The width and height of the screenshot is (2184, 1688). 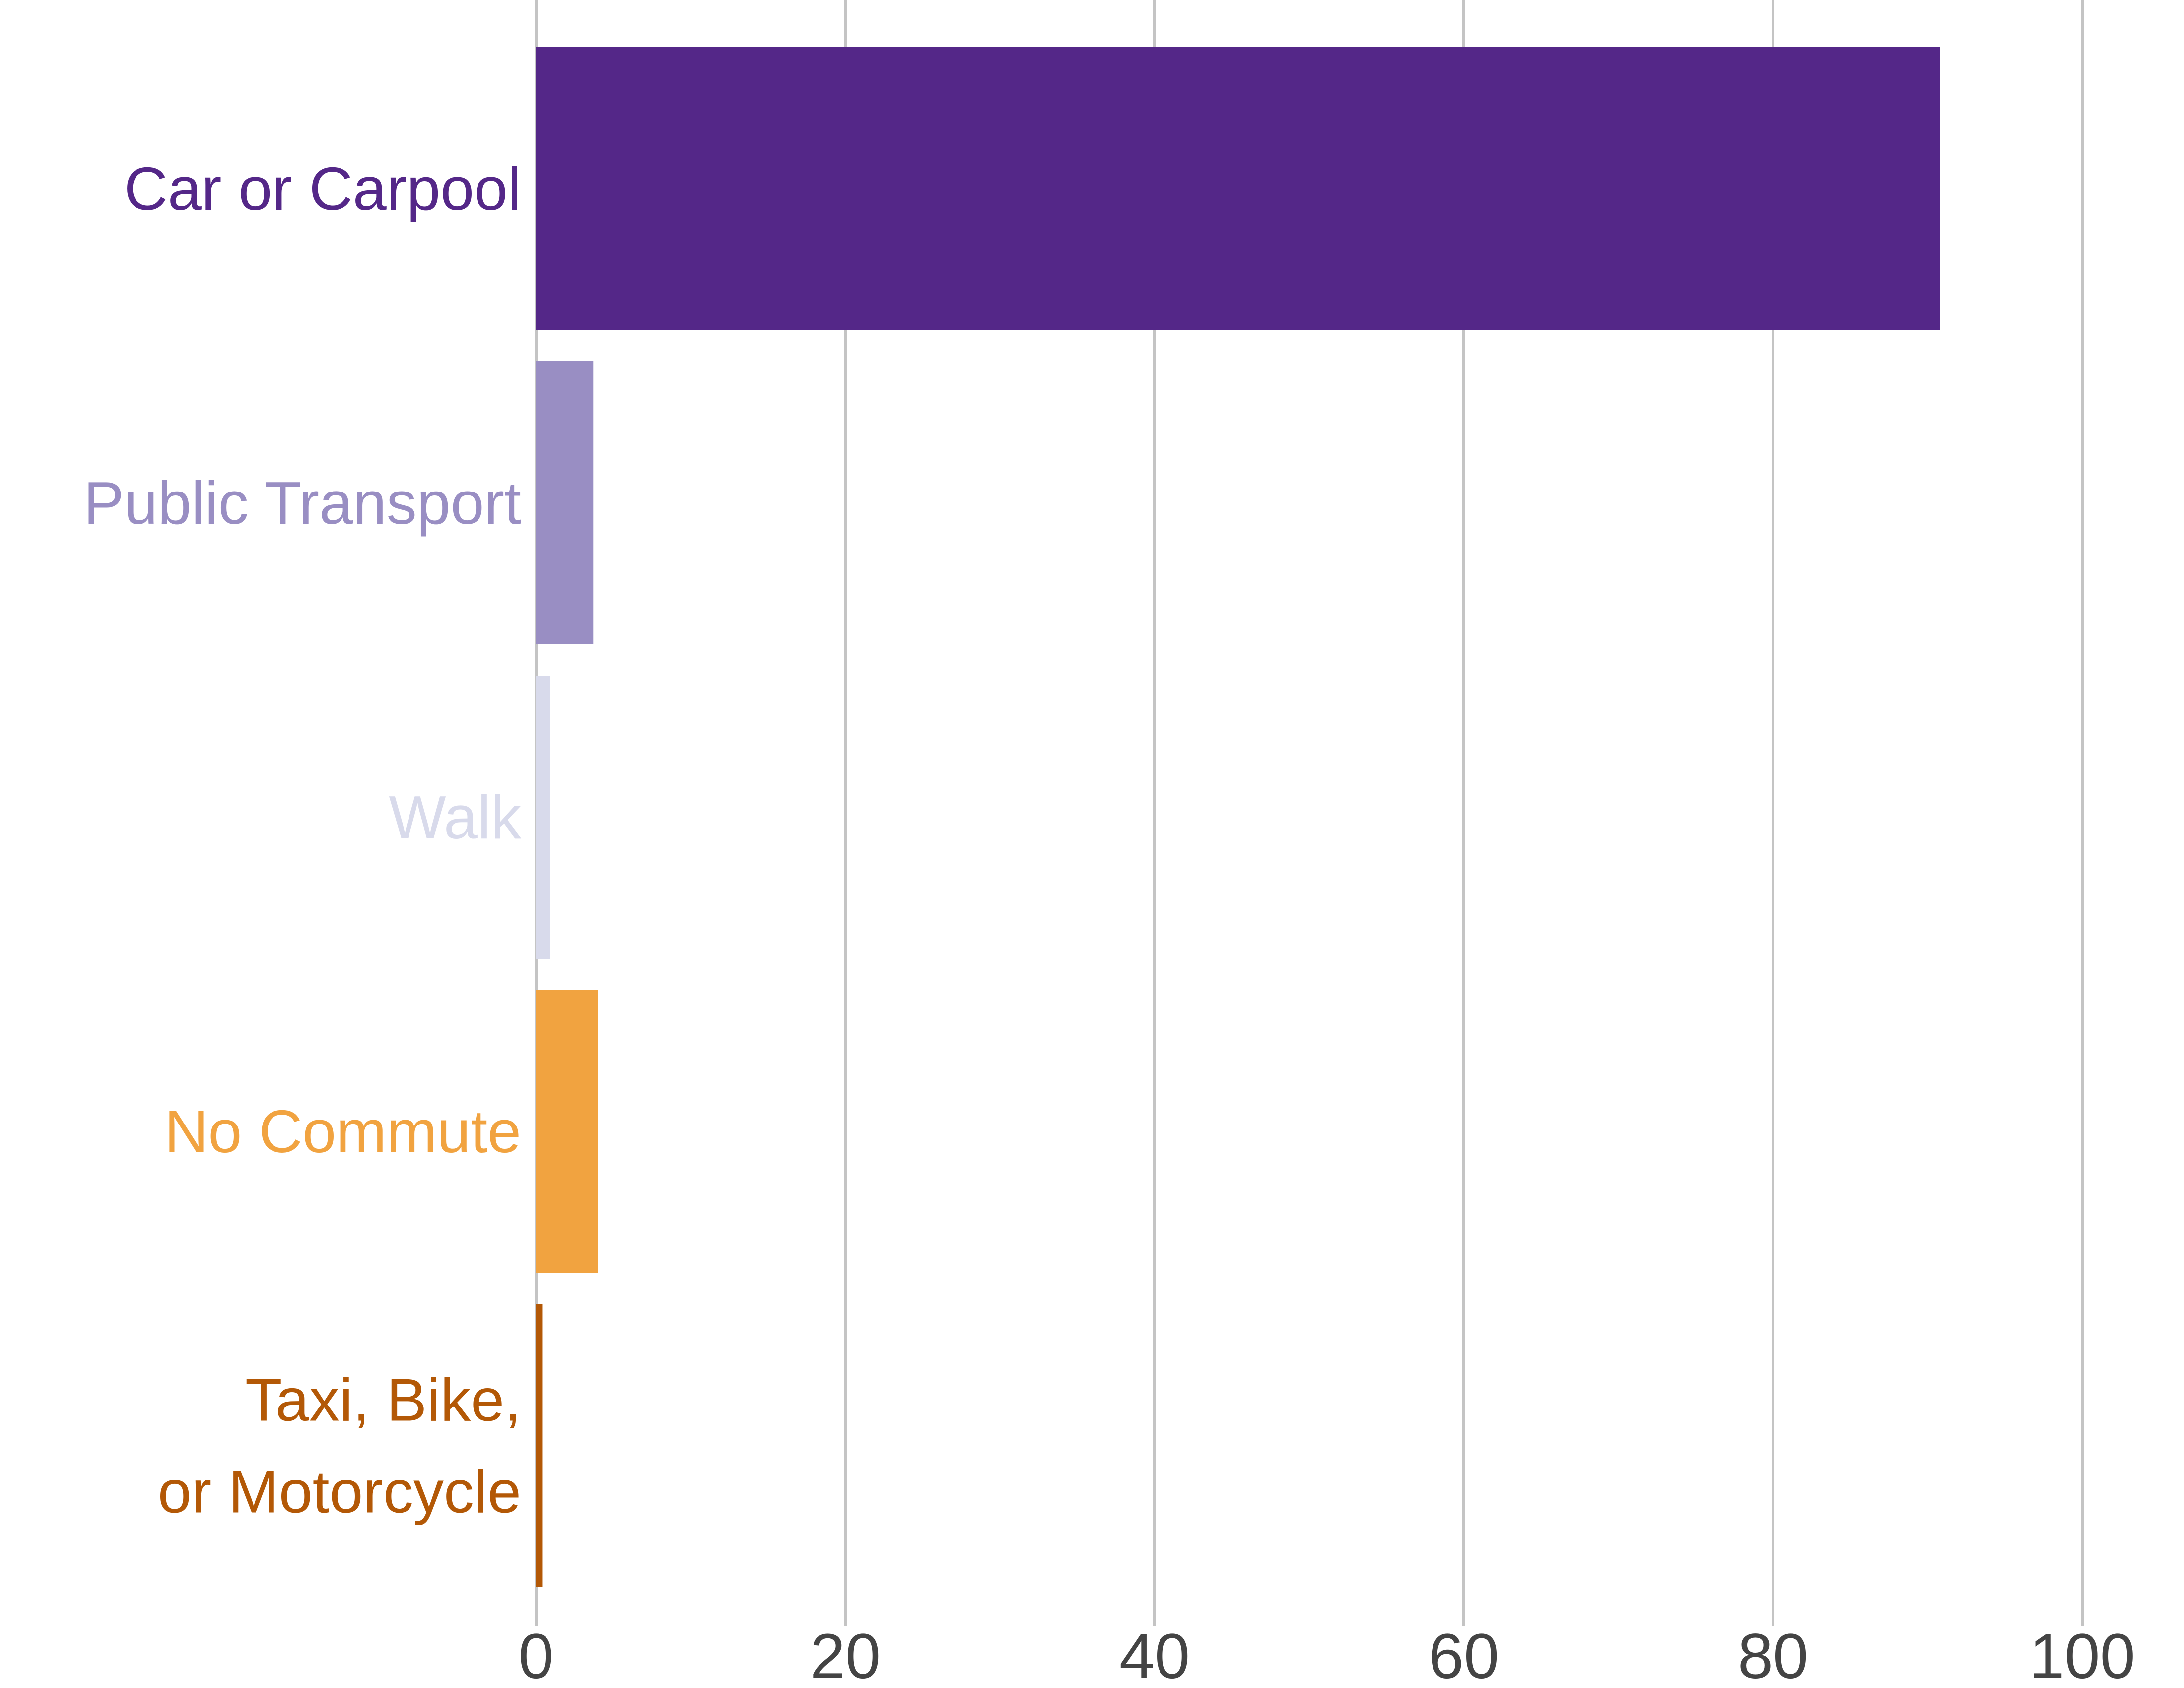 I want to click on x-tick-label-80: 80, so click(x=1773, y=1654).